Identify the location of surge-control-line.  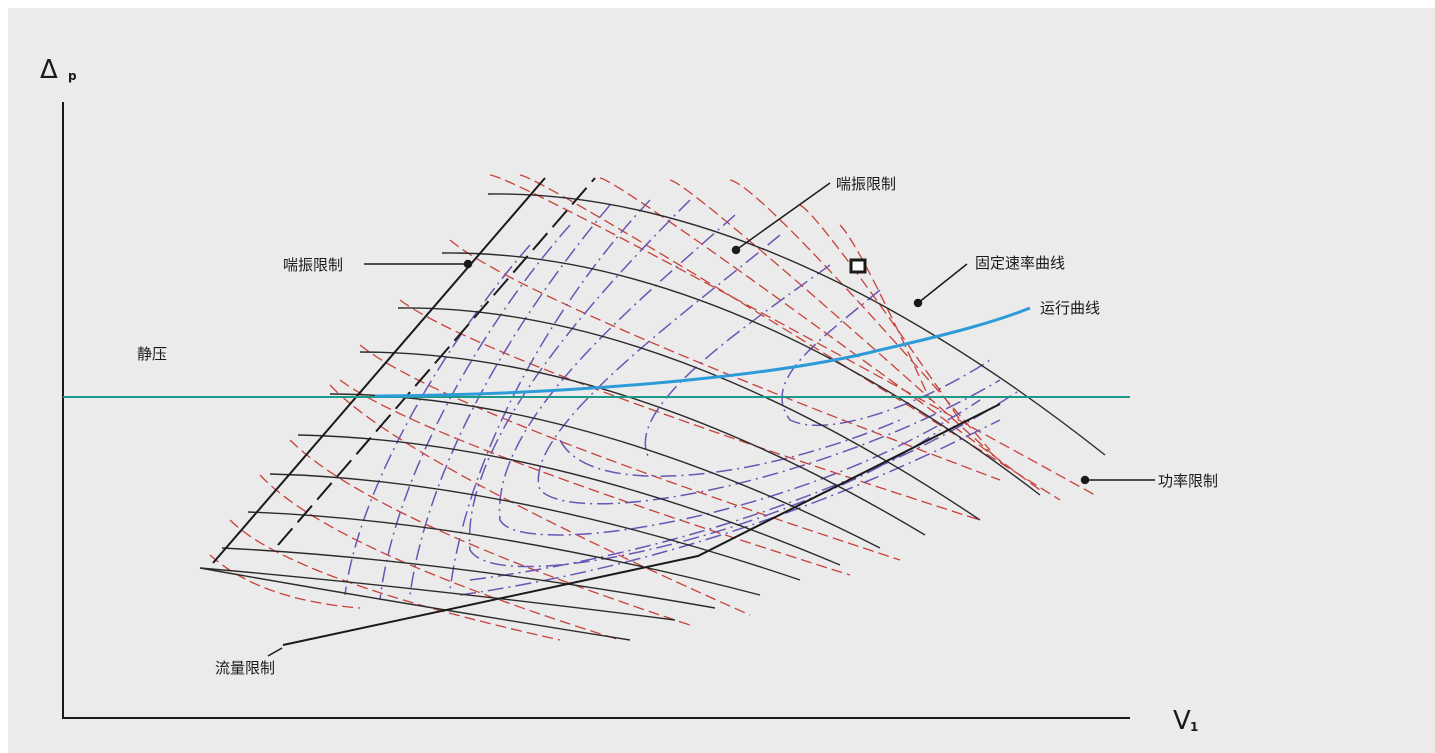
(436, 361).